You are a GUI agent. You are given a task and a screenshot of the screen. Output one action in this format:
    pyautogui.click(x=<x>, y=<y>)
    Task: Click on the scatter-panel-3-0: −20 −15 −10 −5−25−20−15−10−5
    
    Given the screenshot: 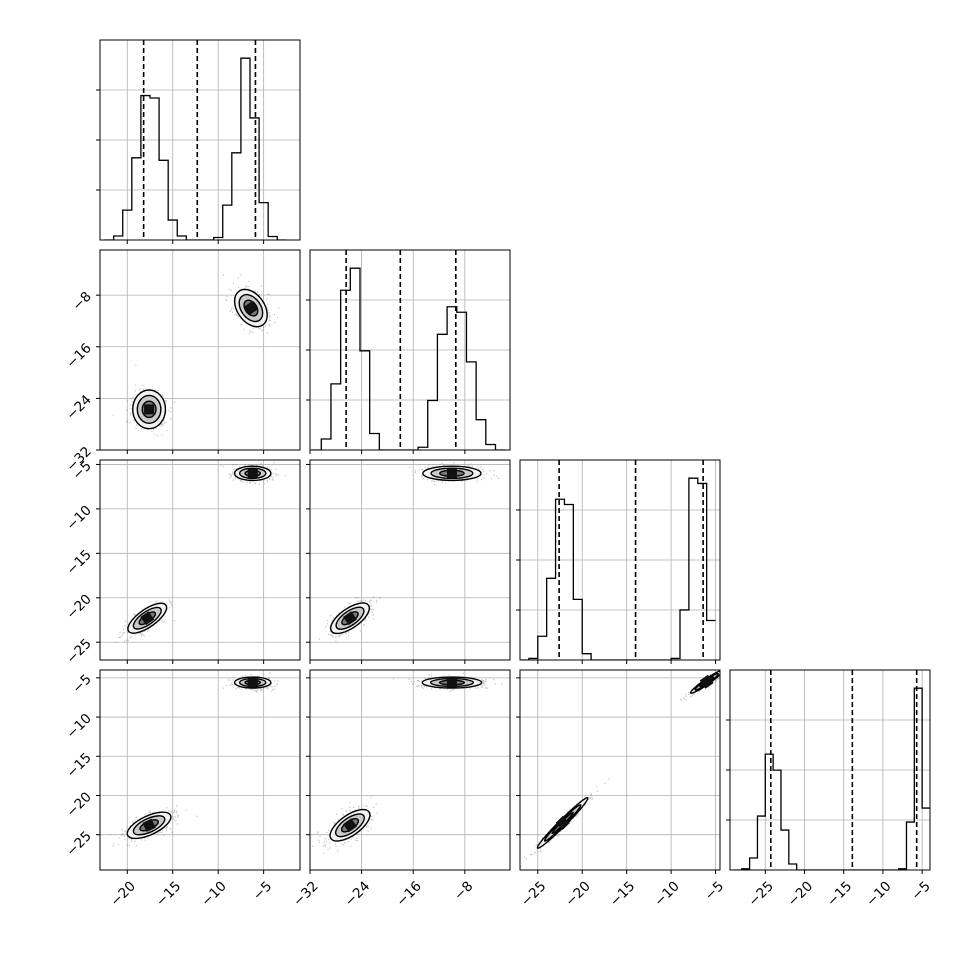 What is the action you would take?
    pyautogui.click(x=182, y=789)
    